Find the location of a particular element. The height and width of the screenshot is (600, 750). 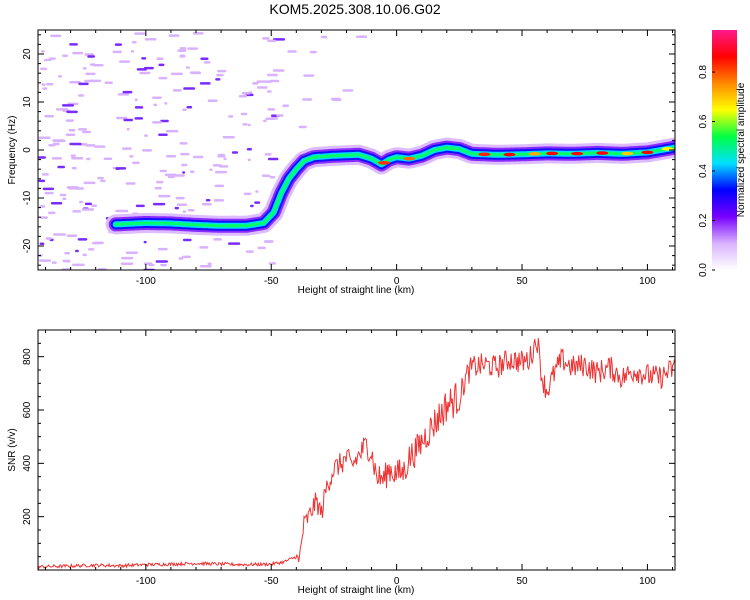

y-tick-label: 20 is located at coordinates (27, 54).